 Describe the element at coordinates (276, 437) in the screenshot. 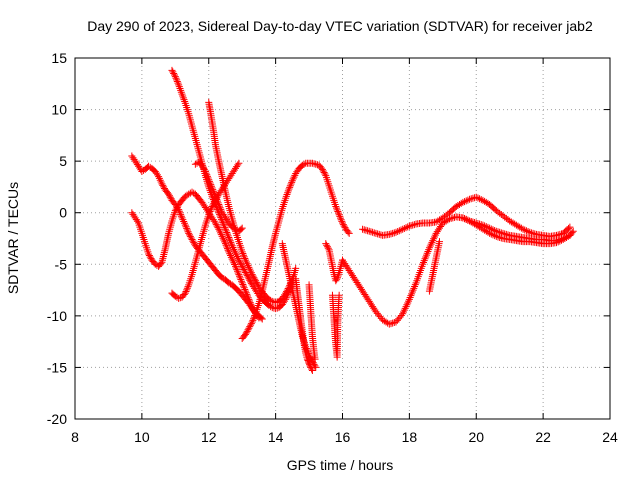

I see `x-tick-label: 14` at that location.